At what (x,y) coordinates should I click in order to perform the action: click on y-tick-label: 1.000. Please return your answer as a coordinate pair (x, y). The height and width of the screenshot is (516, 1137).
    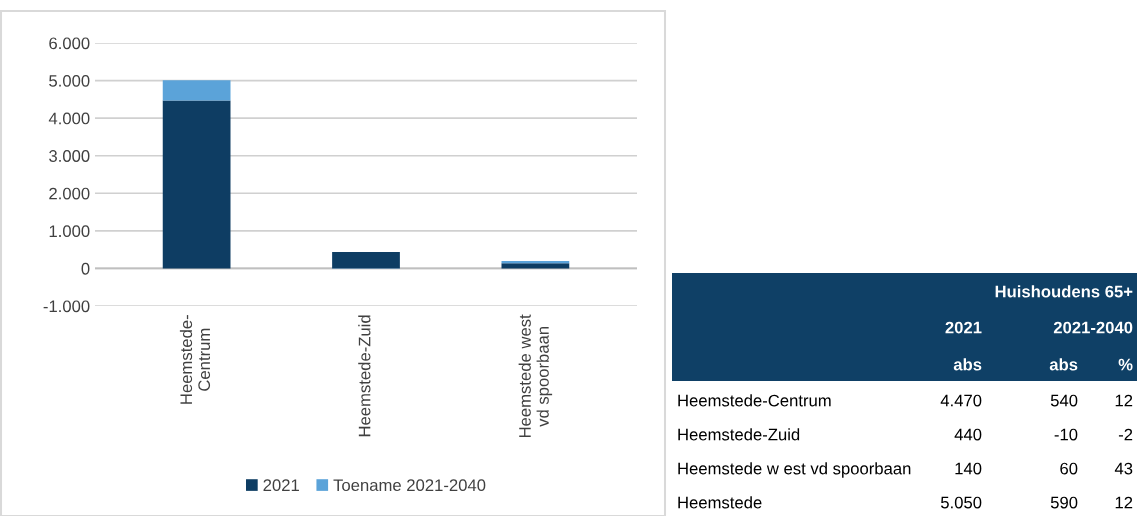
    Looking at the image, I should click on (69, 231).